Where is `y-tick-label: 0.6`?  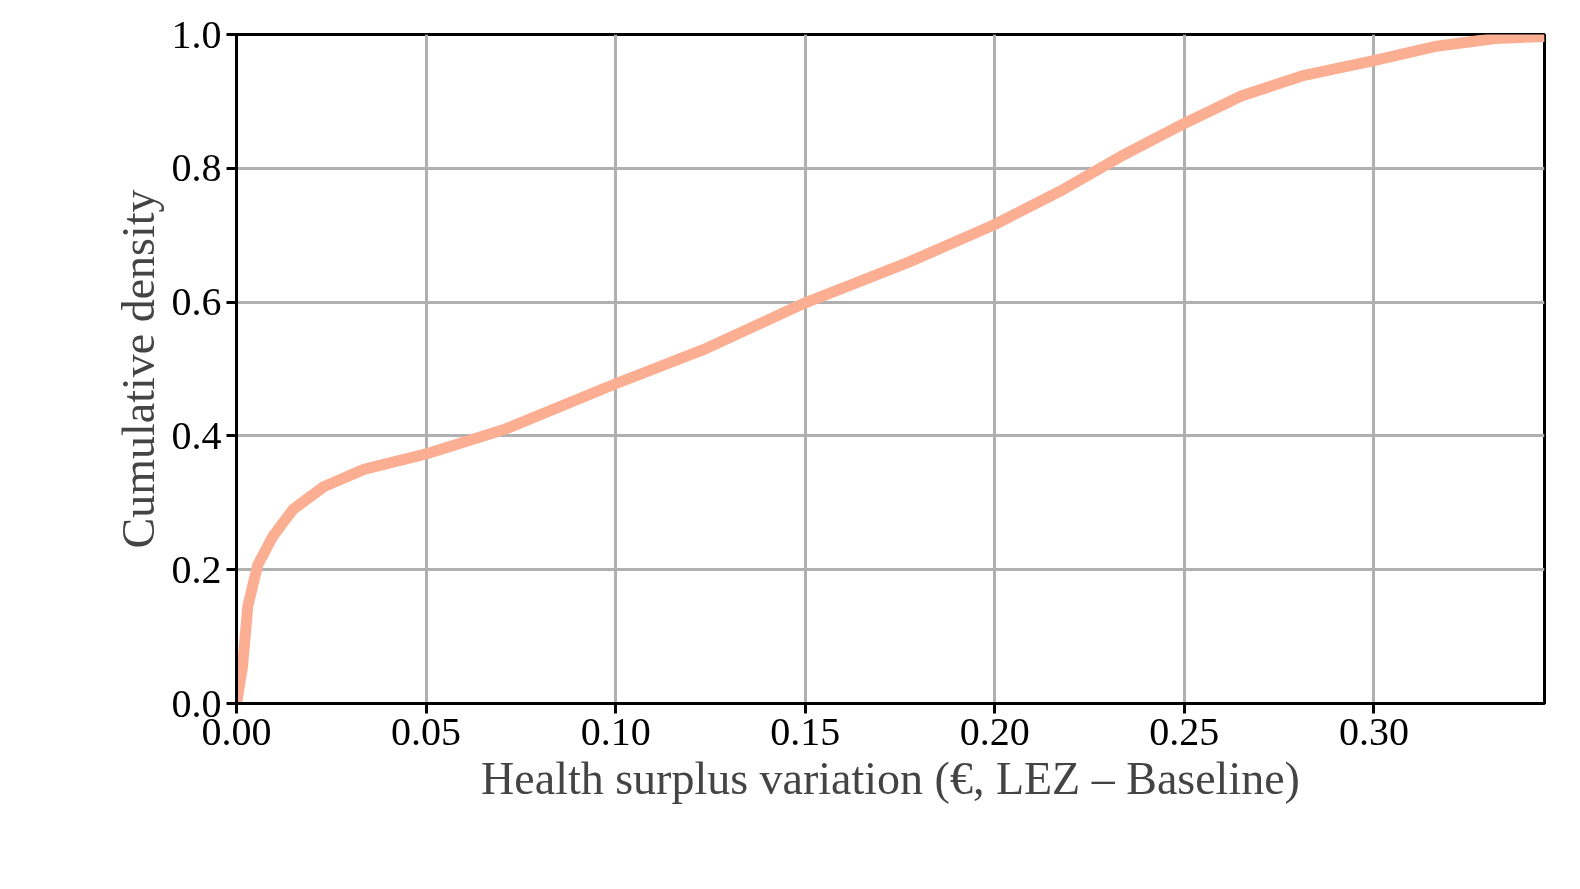 y-tick-label: 0.6 is located at coordinates (196, 302).